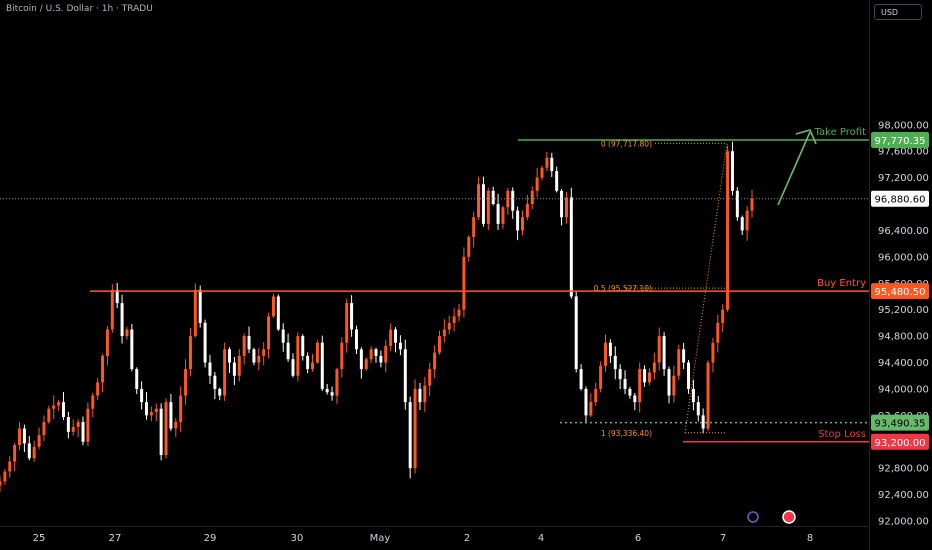  Describe the element at coordinates (903, 522) in the screenshot. I see `price-tick-label: 92,000.00` at that location.